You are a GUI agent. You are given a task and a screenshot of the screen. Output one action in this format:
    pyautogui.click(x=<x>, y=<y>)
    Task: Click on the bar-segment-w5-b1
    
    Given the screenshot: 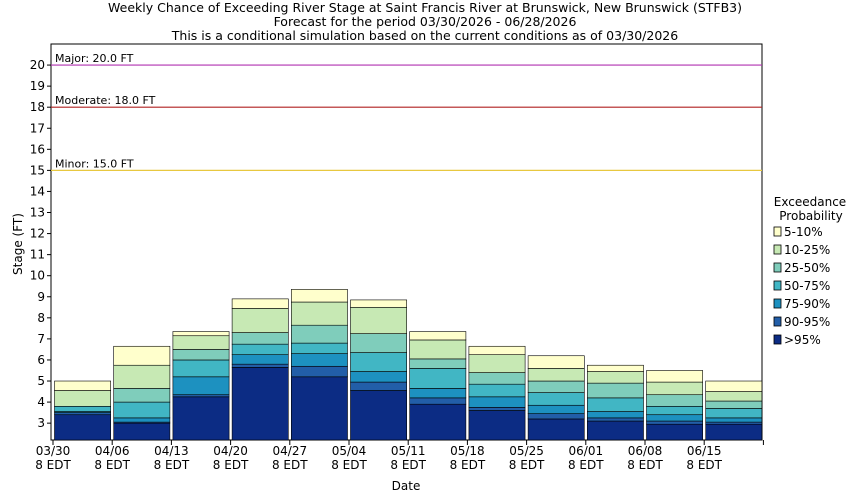 What is the action you would take?
    pyautogui.click(x=379, y=386)
    